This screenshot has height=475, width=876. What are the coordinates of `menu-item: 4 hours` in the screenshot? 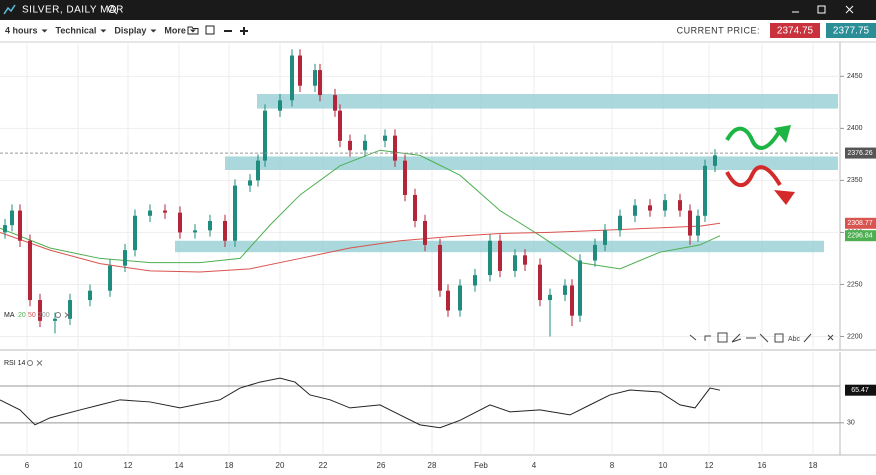 It's located at (21, 30).